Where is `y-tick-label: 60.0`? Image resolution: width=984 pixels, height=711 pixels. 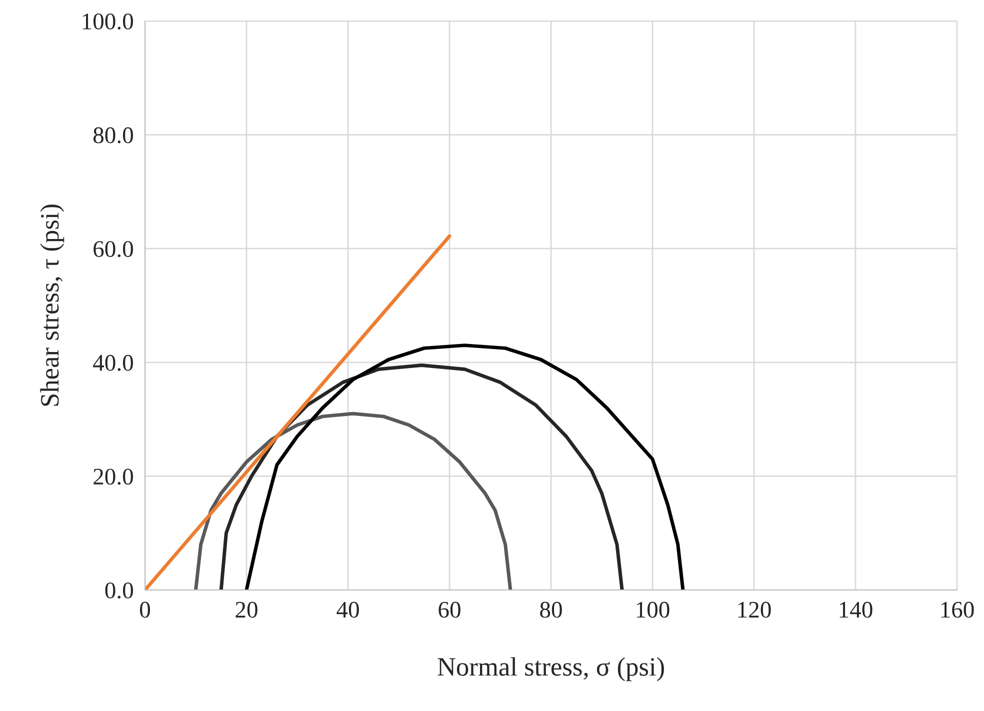
y-tick-label: 60.0 is located at coordinates (113, 249).